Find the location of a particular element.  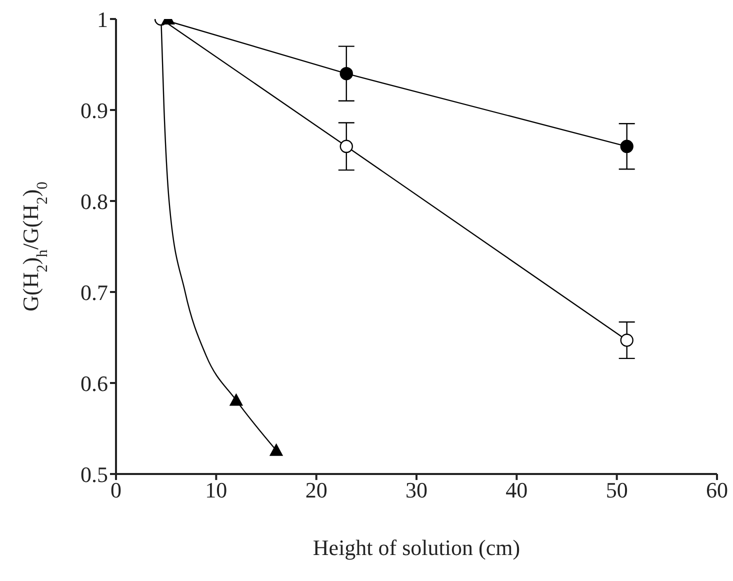

y-tick-label: 1 is located at coordinates (102, 19).